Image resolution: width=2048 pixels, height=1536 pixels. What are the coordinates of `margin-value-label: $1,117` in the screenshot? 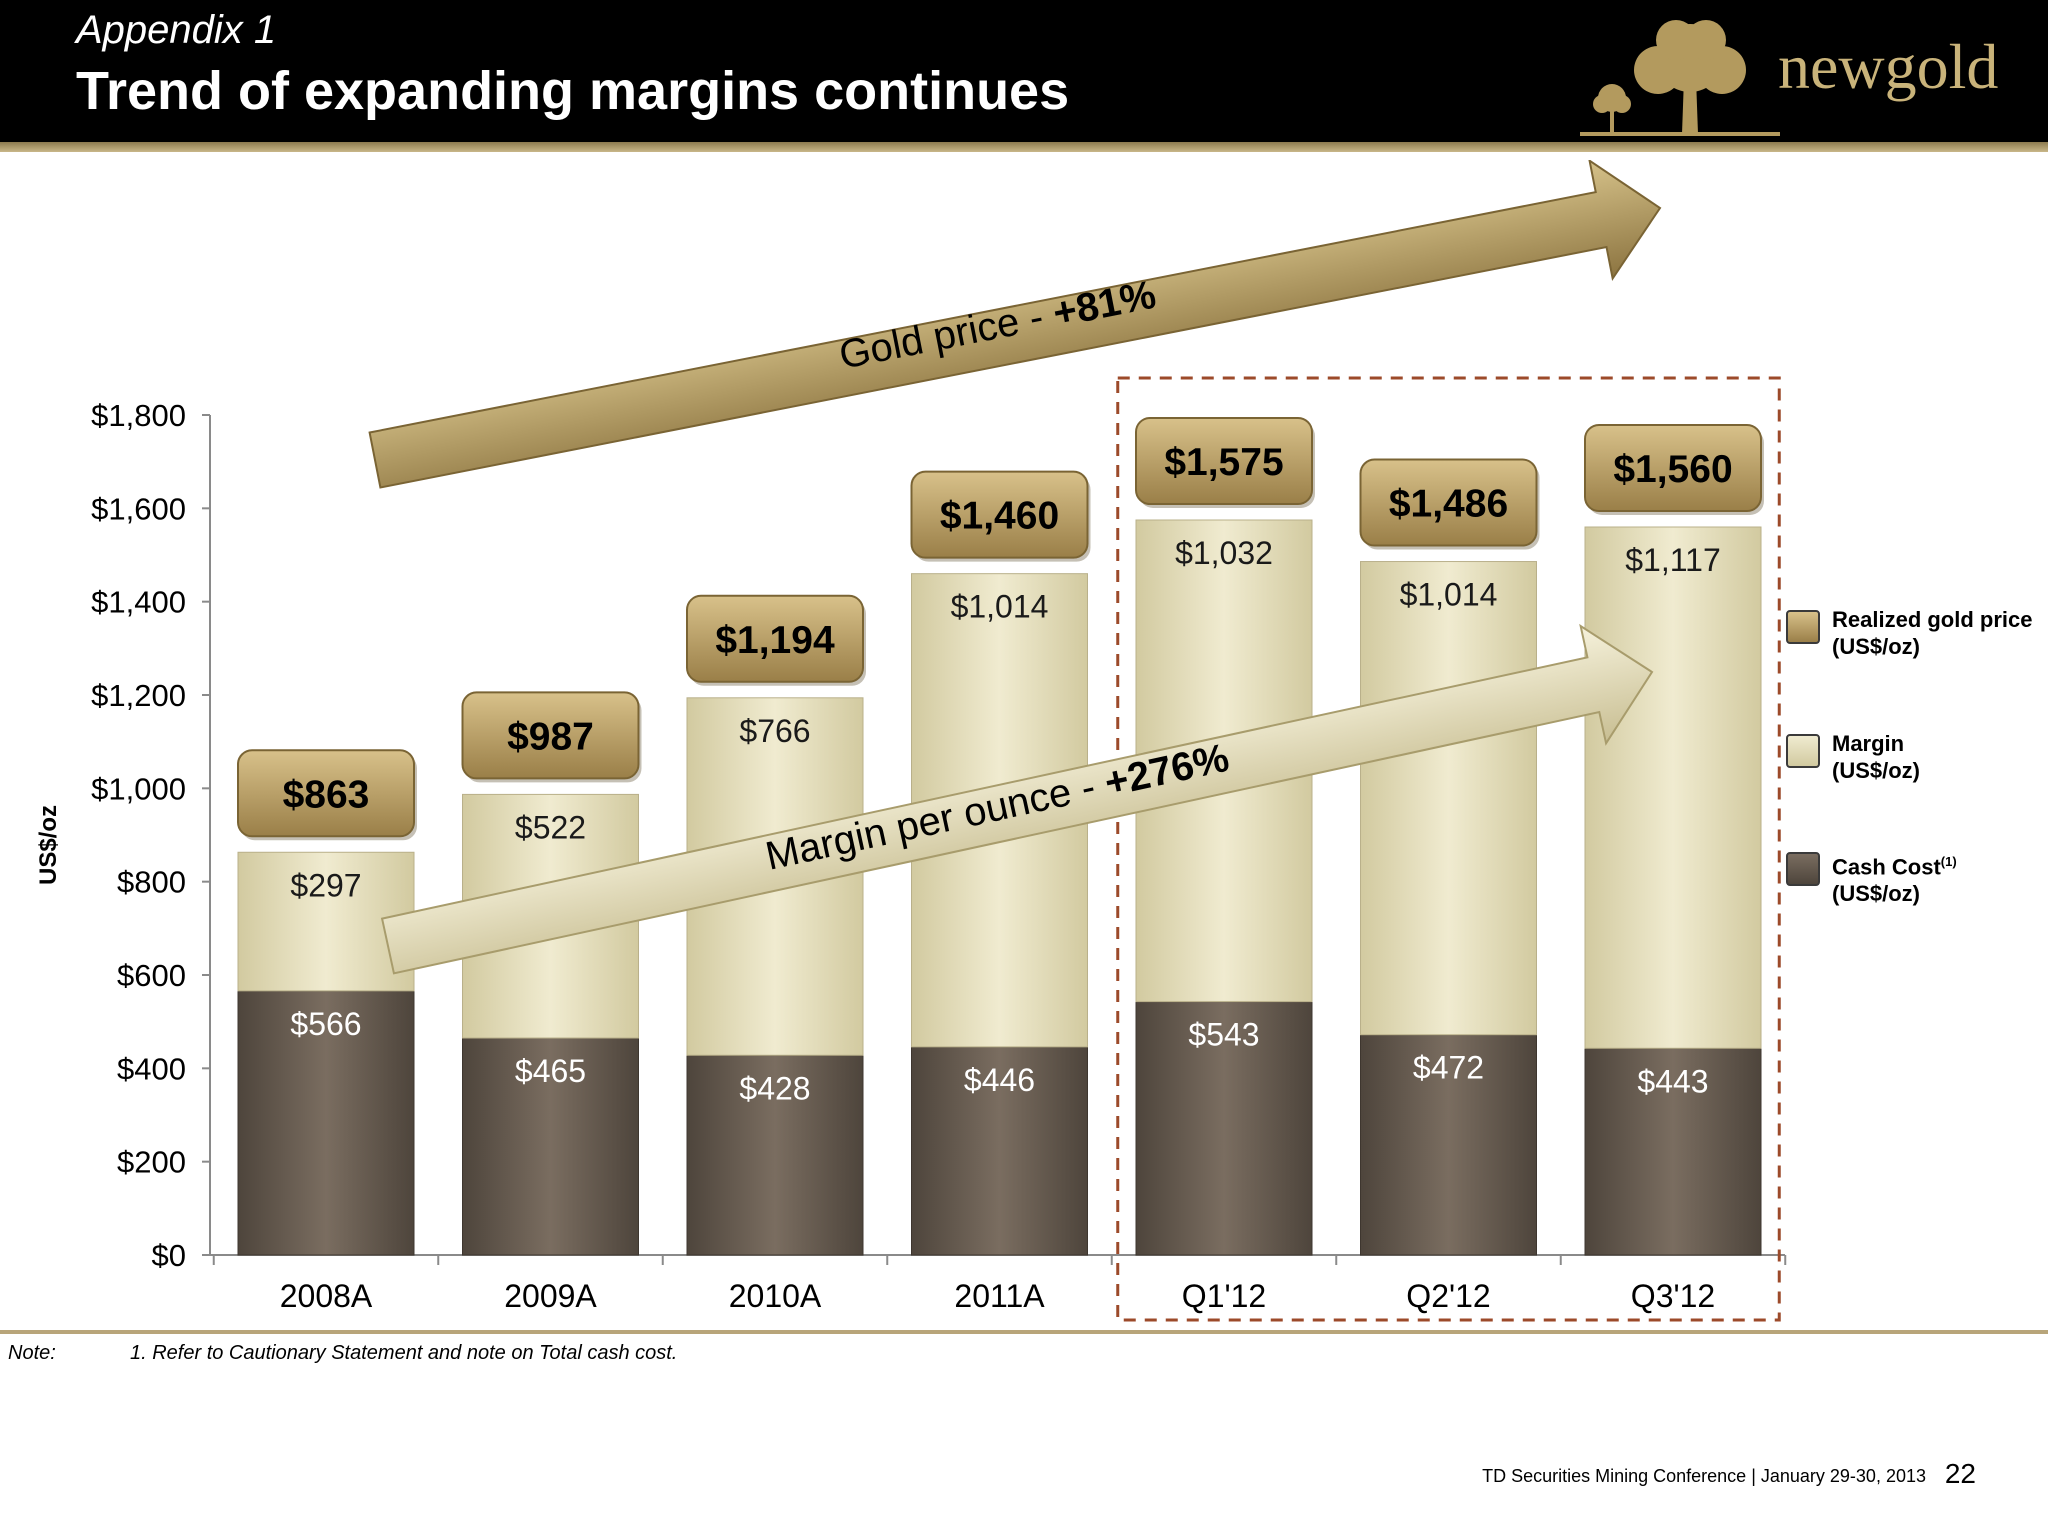 It's located at (1673, 560).